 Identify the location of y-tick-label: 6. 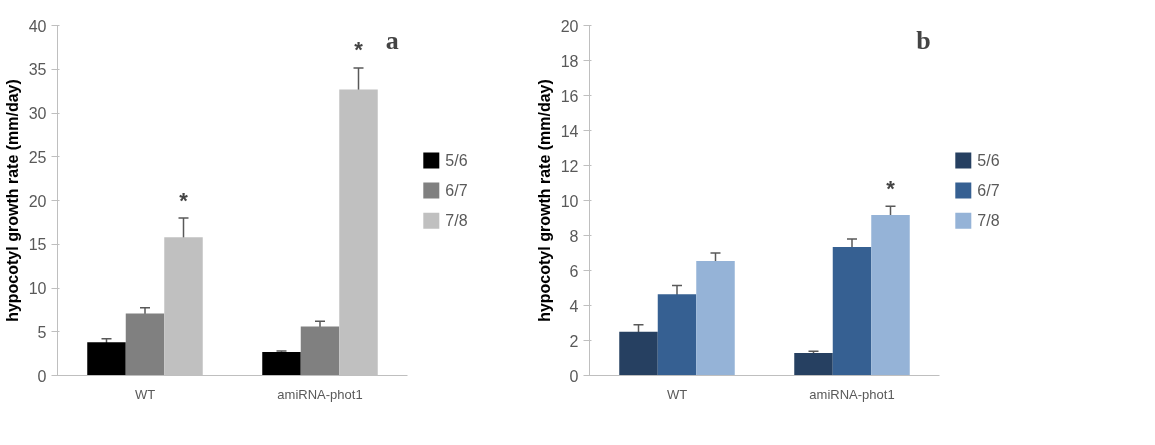
(574, 271).